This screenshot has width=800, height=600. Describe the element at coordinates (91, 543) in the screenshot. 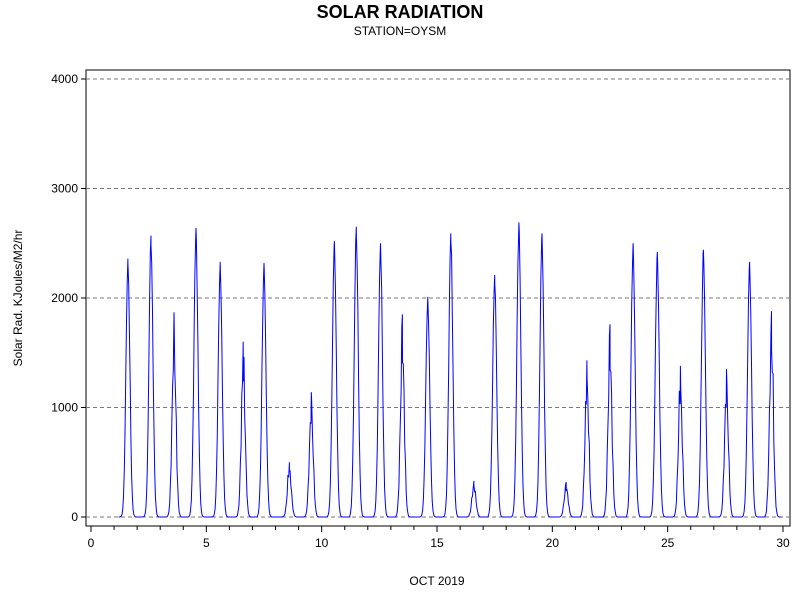

I see `x-tick-label: 0` at that location.